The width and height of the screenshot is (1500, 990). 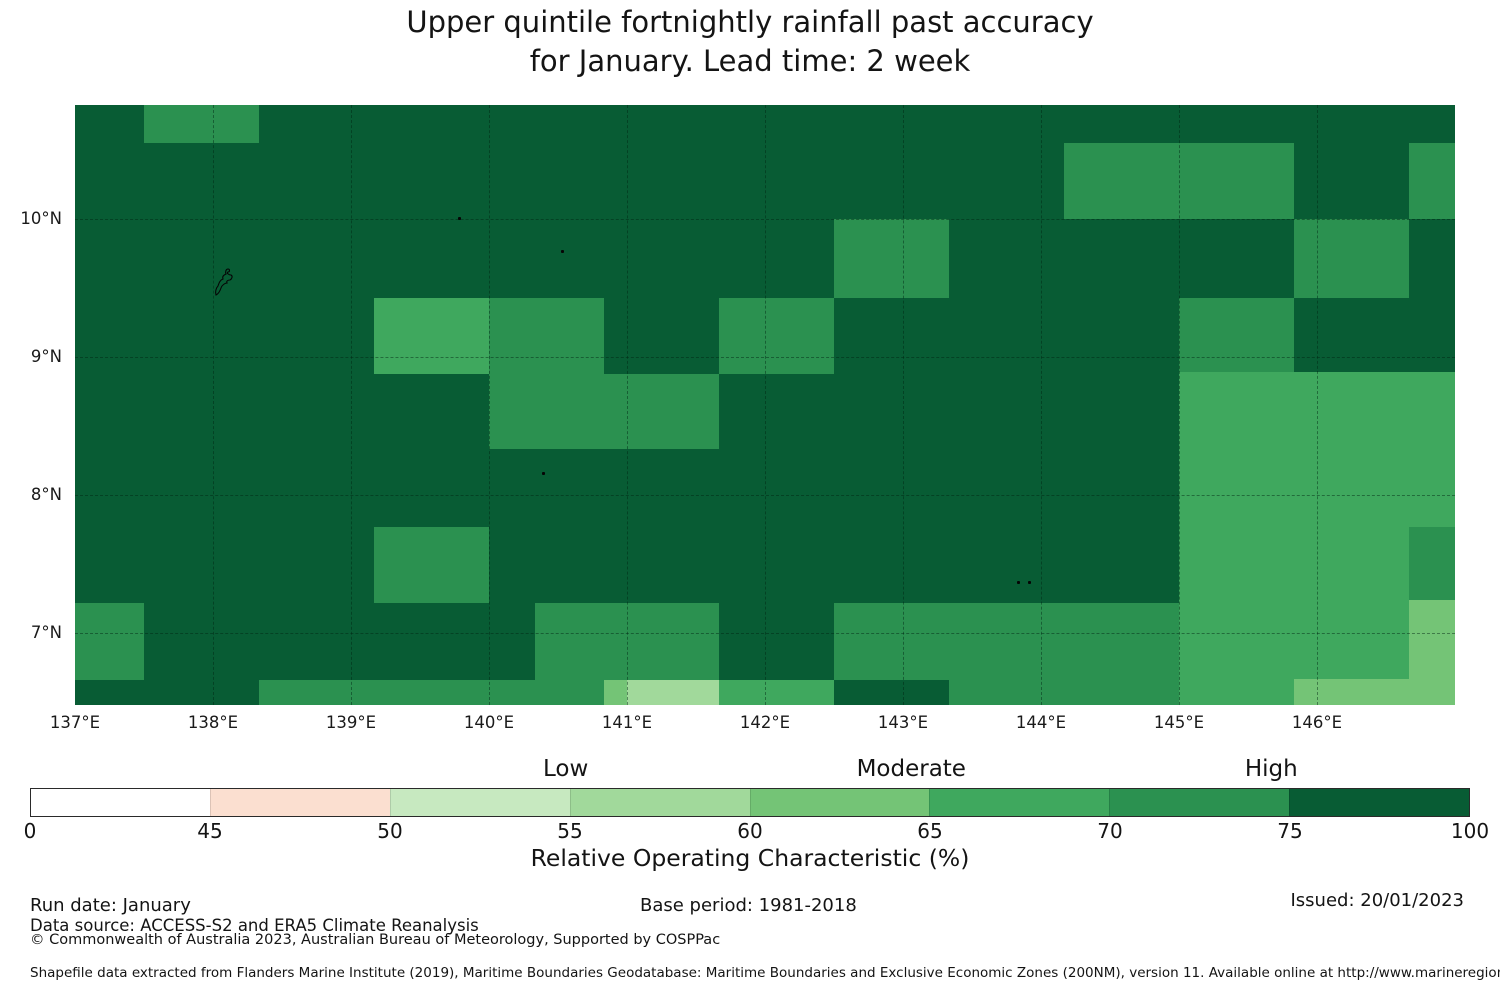 What do you see at coordinates (903, 722) in the screenshot?
I see `x-tick-label: 143°E` at bounding box center [903, 722].